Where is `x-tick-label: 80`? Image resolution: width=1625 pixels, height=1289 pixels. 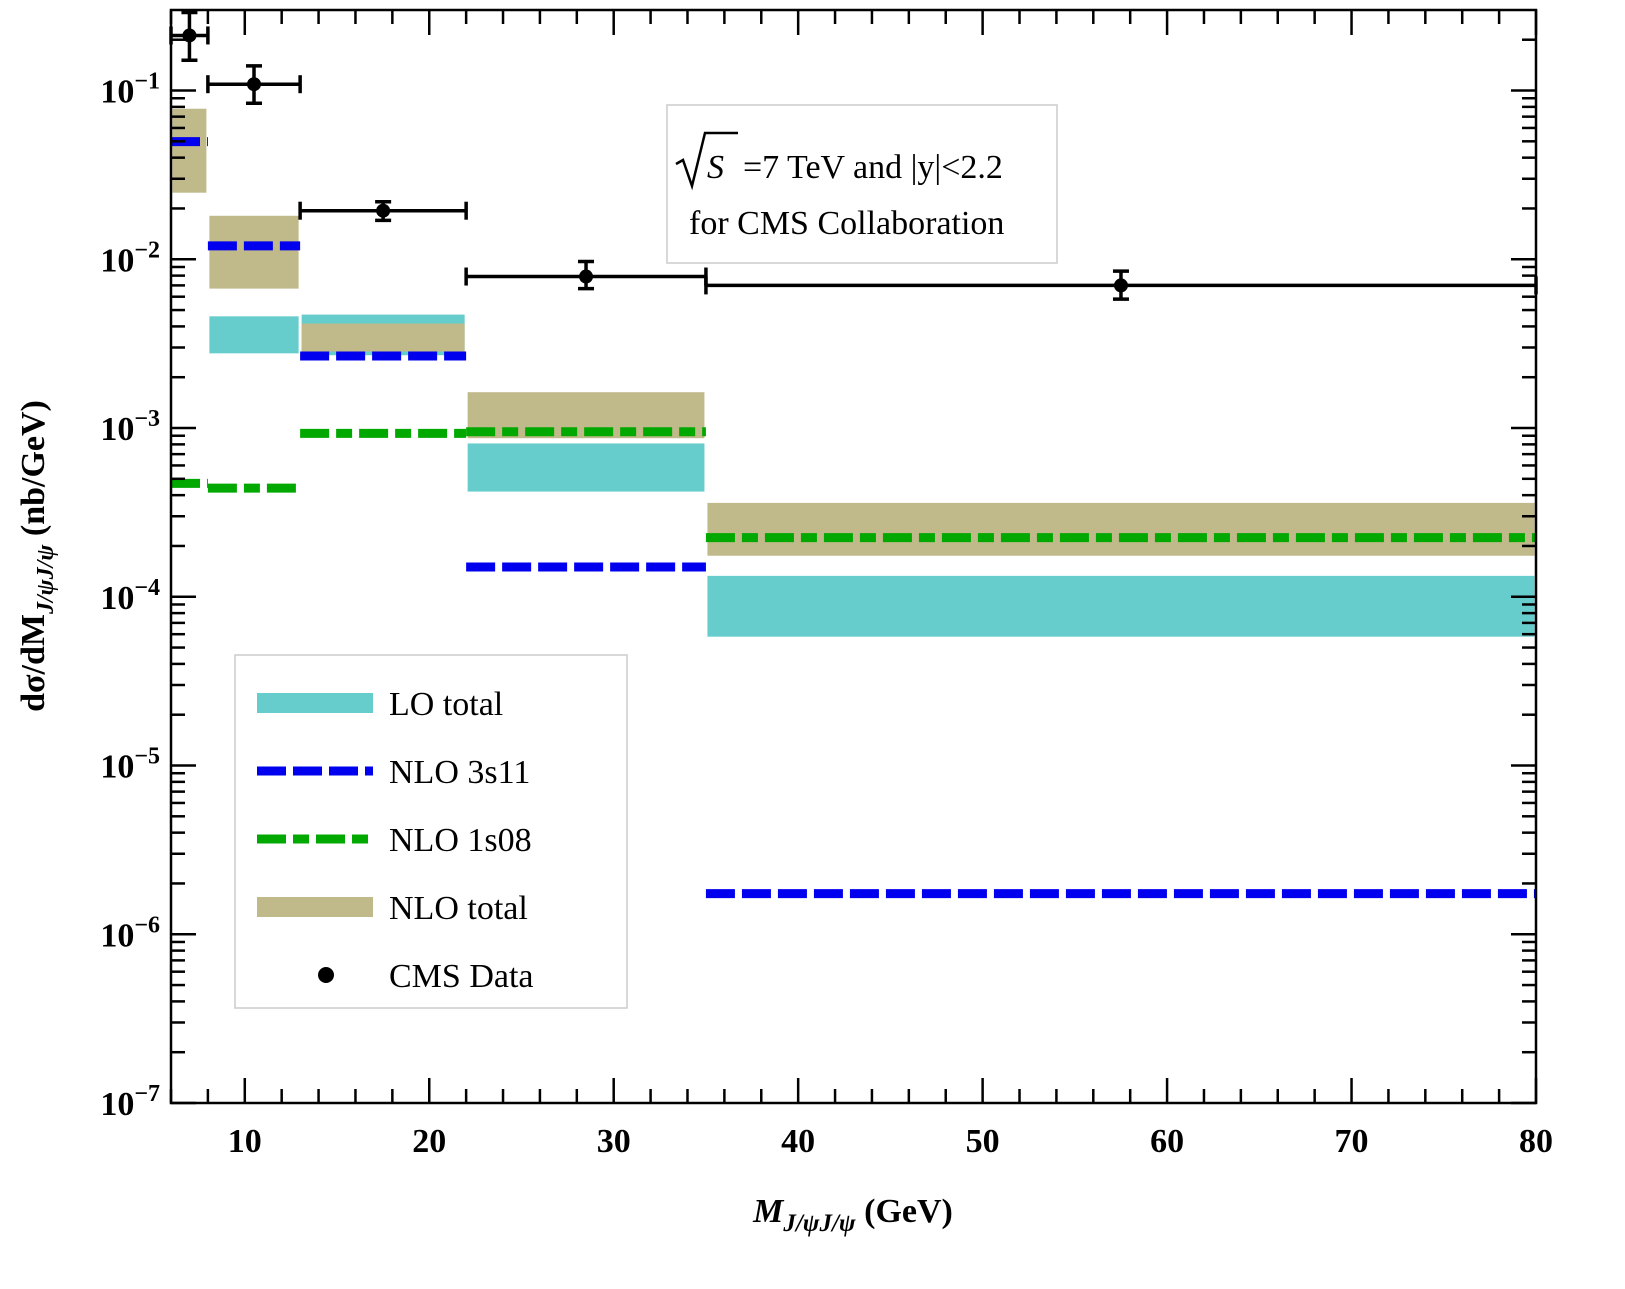
x-tick-label: 80 is located at coordinates (1536, 1141).